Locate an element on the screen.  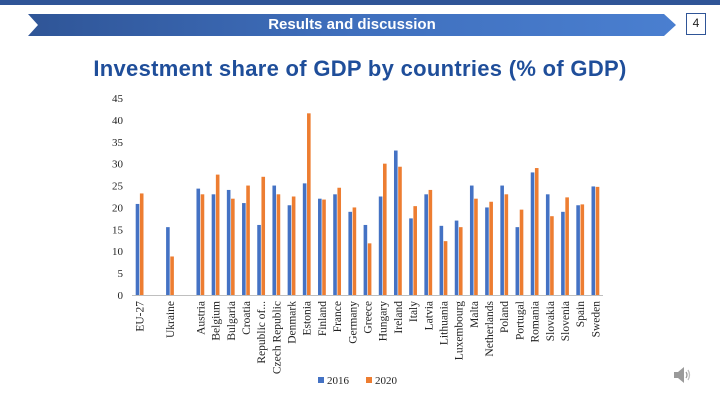
section-banner: Results and discussion is located at coordinates (352, 25).